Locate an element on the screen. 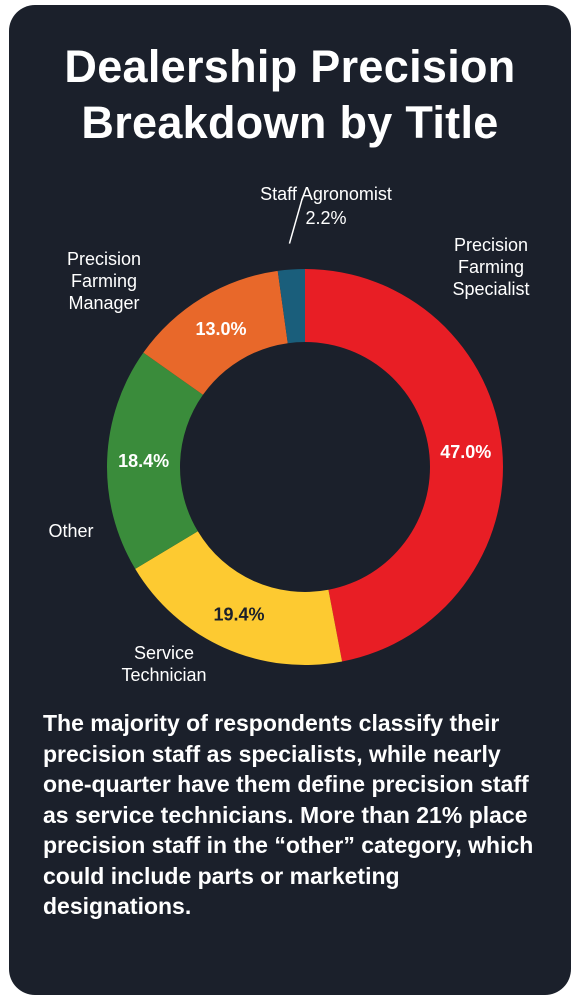 Image resolution: width=580 pixels, height=1000 pixels. category-label-precision-farming-manager: Precision Farming Manager is located at coordinates (104, 281).